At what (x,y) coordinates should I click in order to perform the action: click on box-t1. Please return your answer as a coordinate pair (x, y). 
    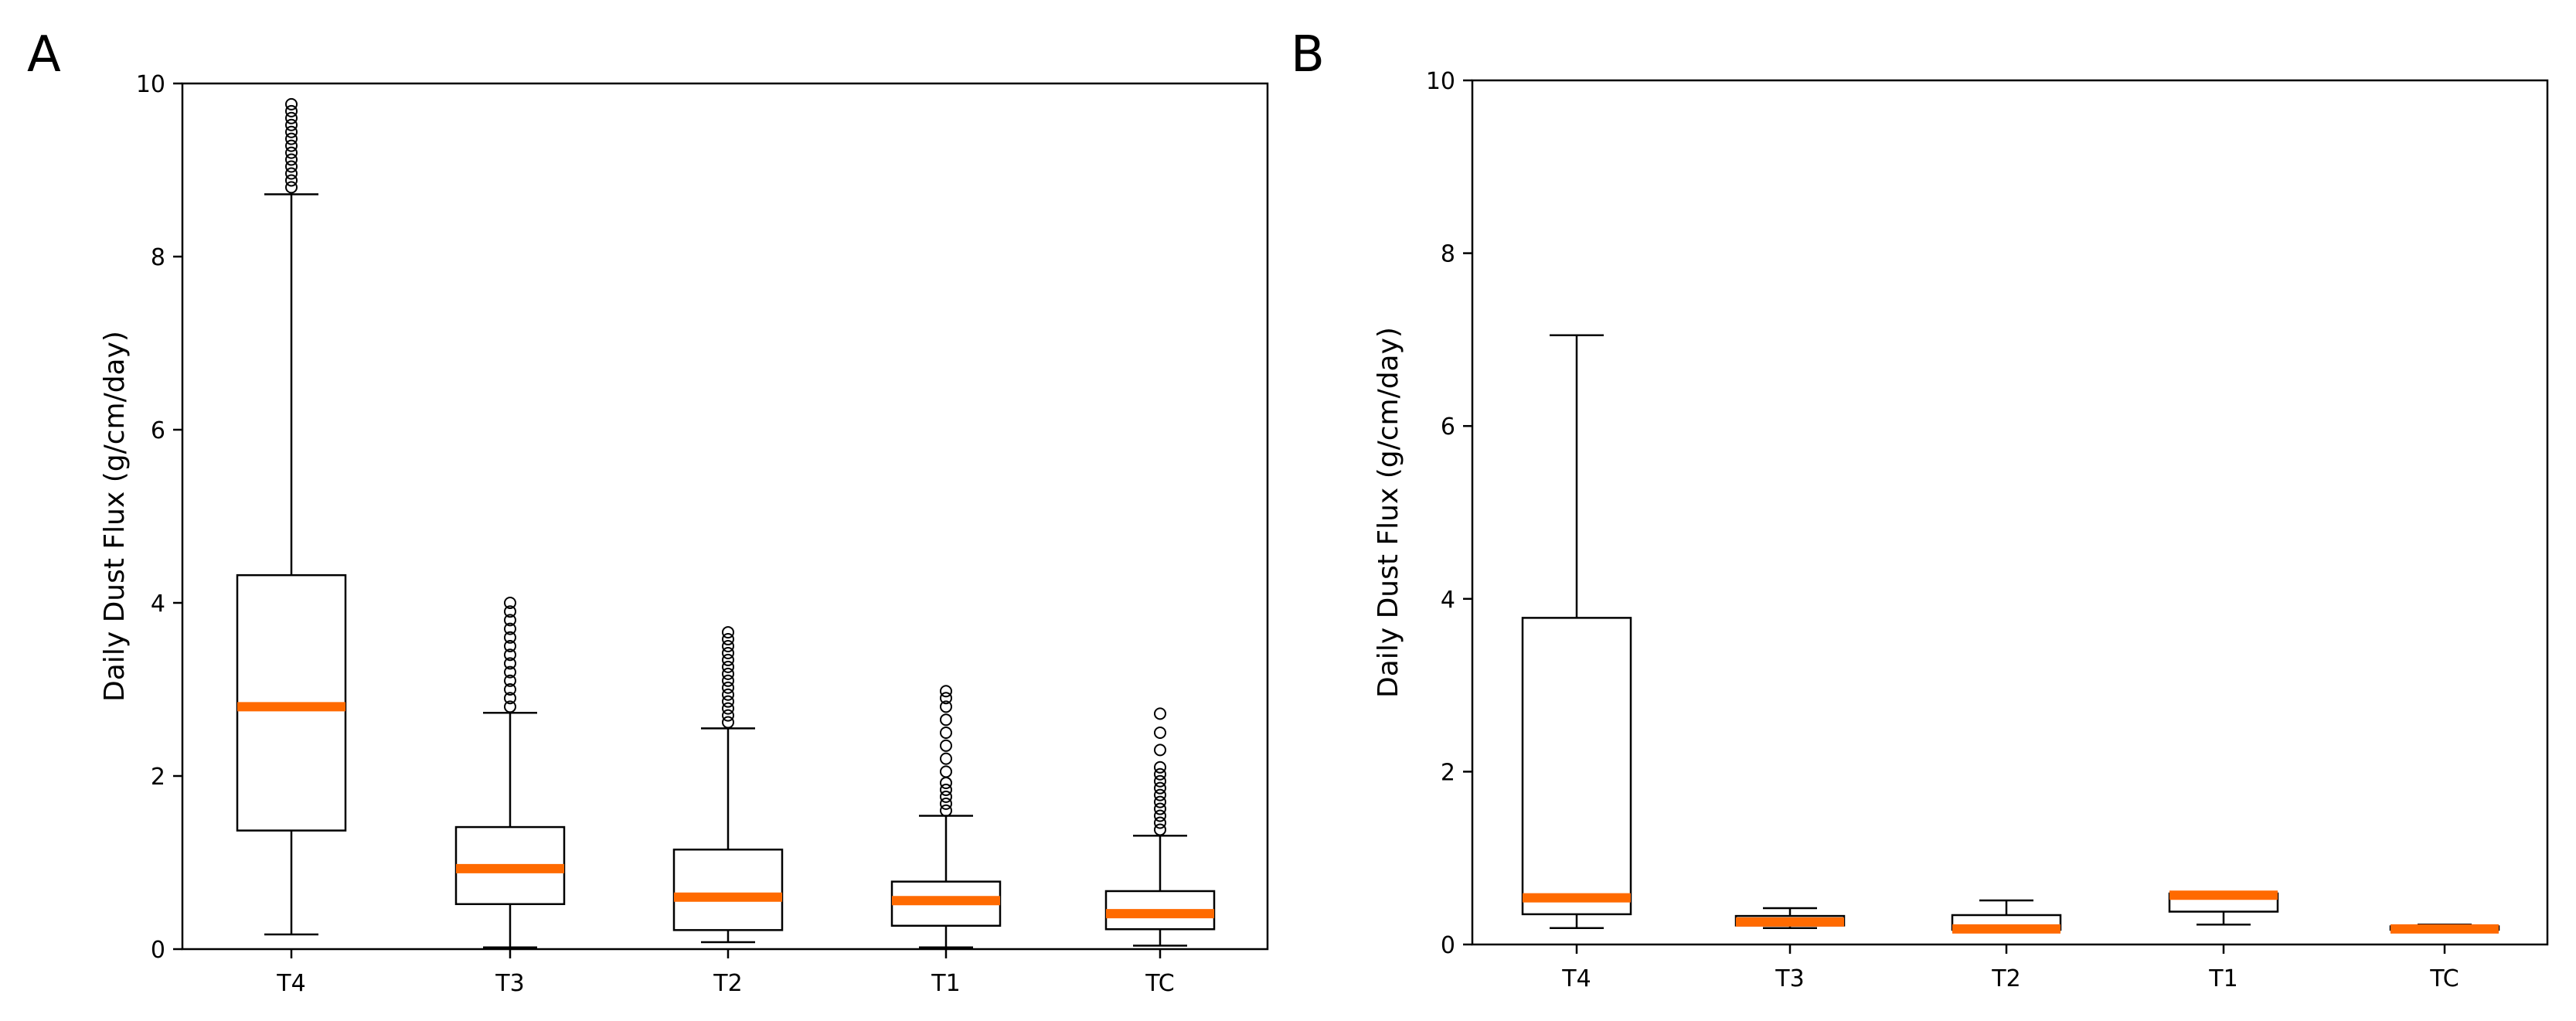
    Looking at the image, I should click on (946, 817).